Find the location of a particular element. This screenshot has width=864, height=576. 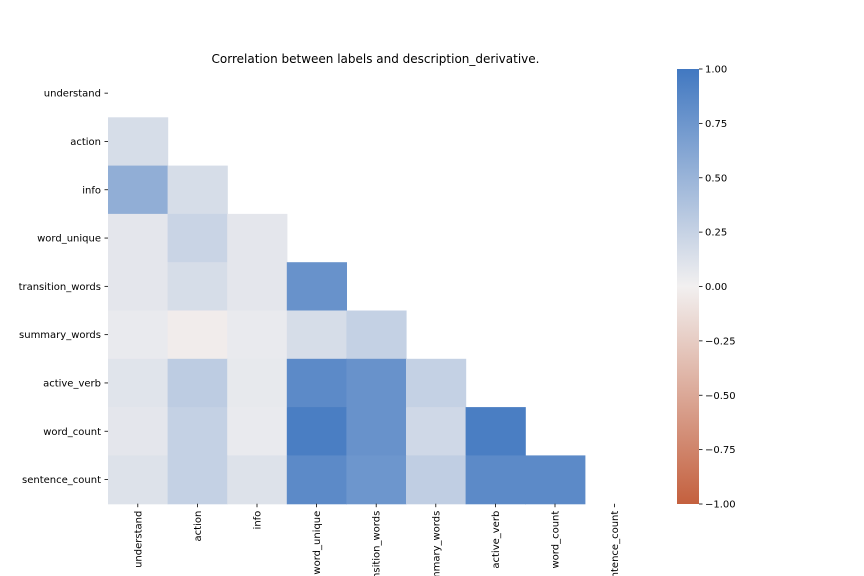

column-tick-label: action is located at coordinates (198, 526).